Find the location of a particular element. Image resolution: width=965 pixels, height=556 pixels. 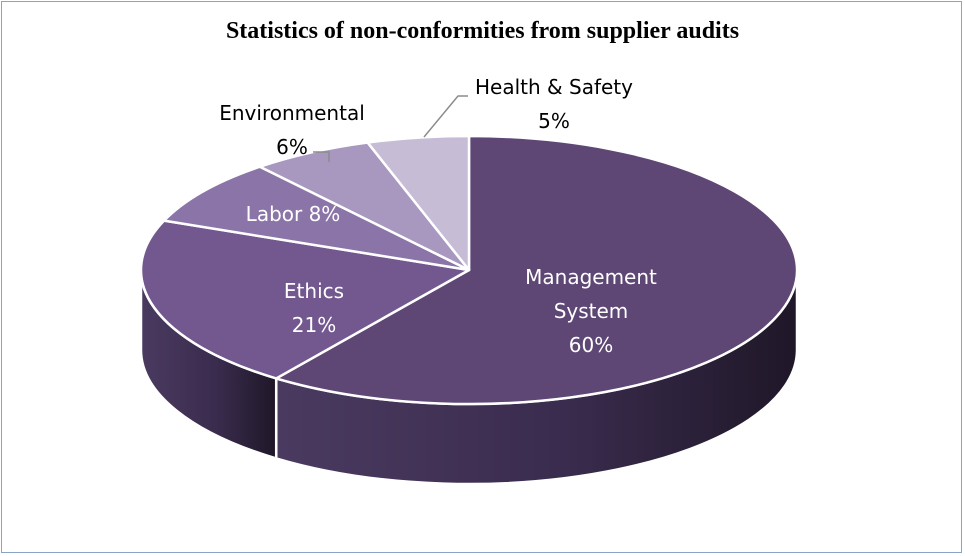

pie-slice-ethics is located at coordinates (305, 299).